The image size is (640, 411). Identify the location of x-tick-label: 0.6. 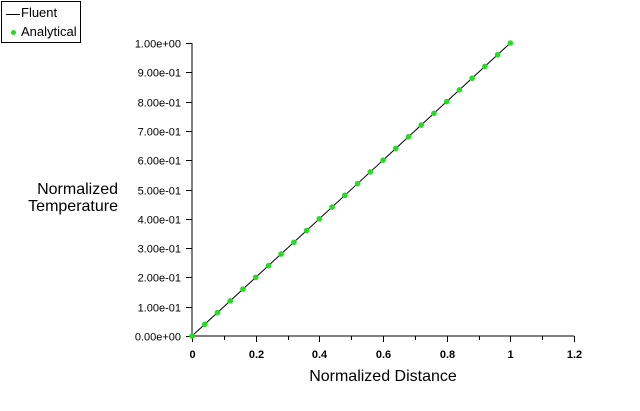
(383, 355).